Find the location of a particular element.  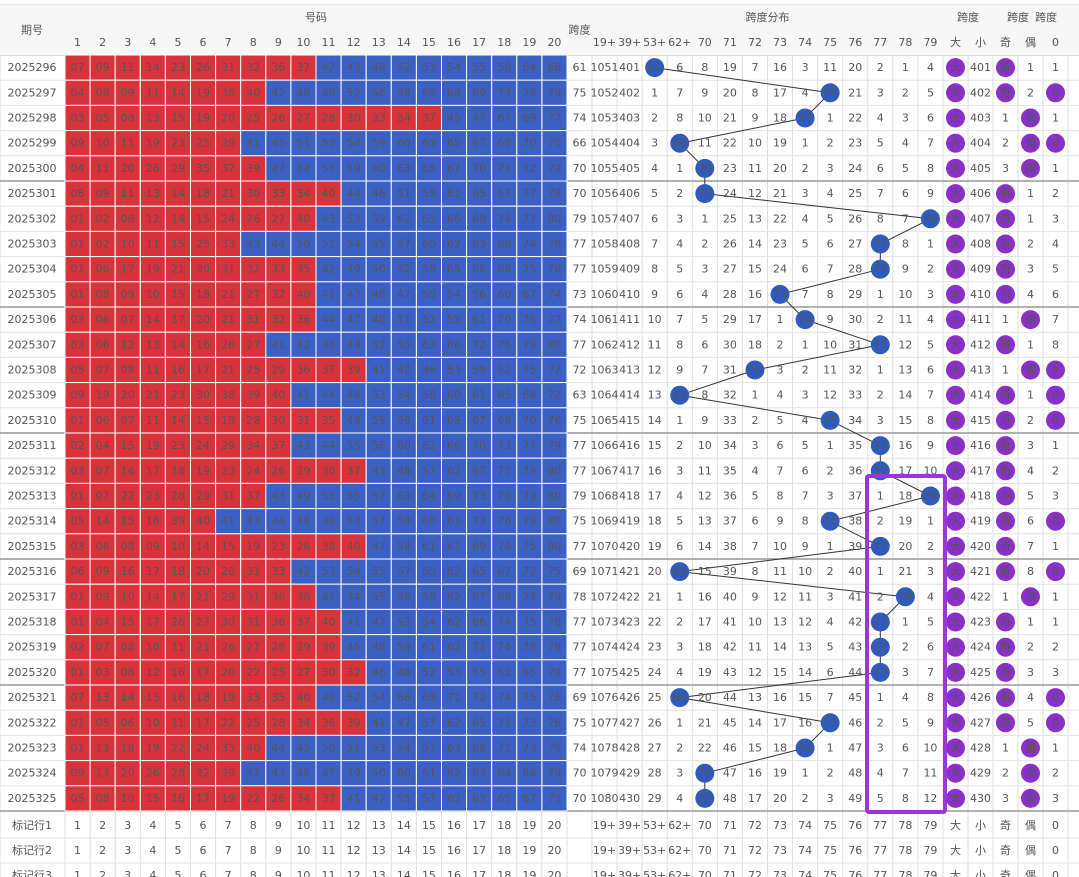

cell-text: 39+ is located at coordinates (629, 42).